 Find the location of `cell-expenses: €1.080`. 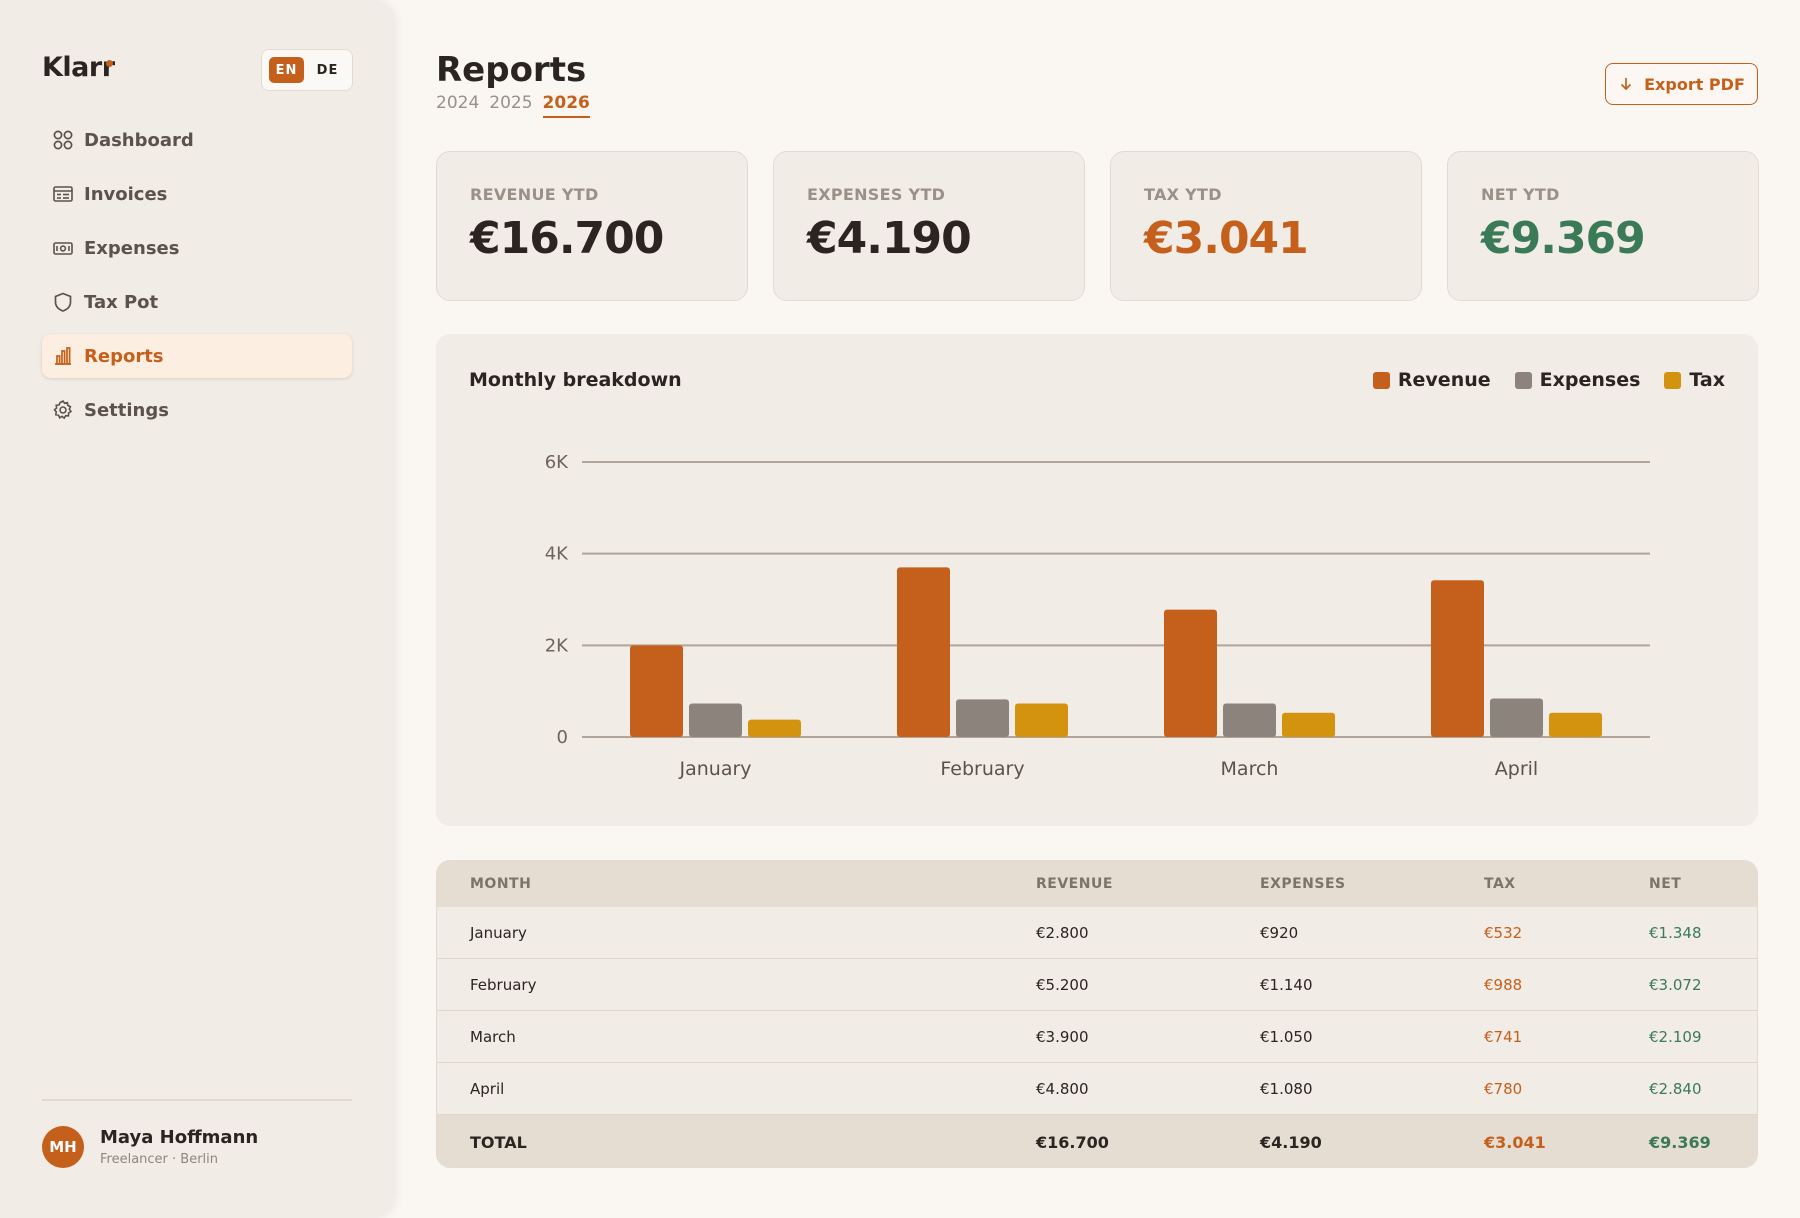

cell-expenses: €1.080 is located at coordinates (1286, 1088).